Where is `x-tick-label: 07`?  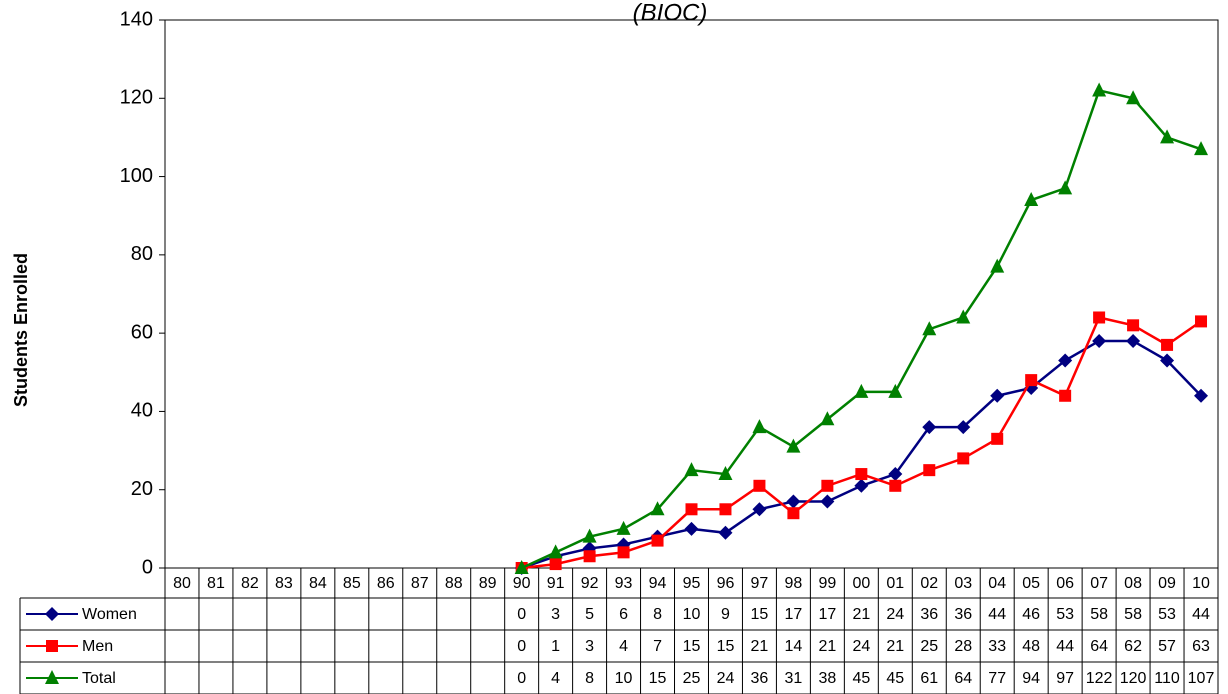
x-tick-label: 07 is located at coordinates (1099, 583).